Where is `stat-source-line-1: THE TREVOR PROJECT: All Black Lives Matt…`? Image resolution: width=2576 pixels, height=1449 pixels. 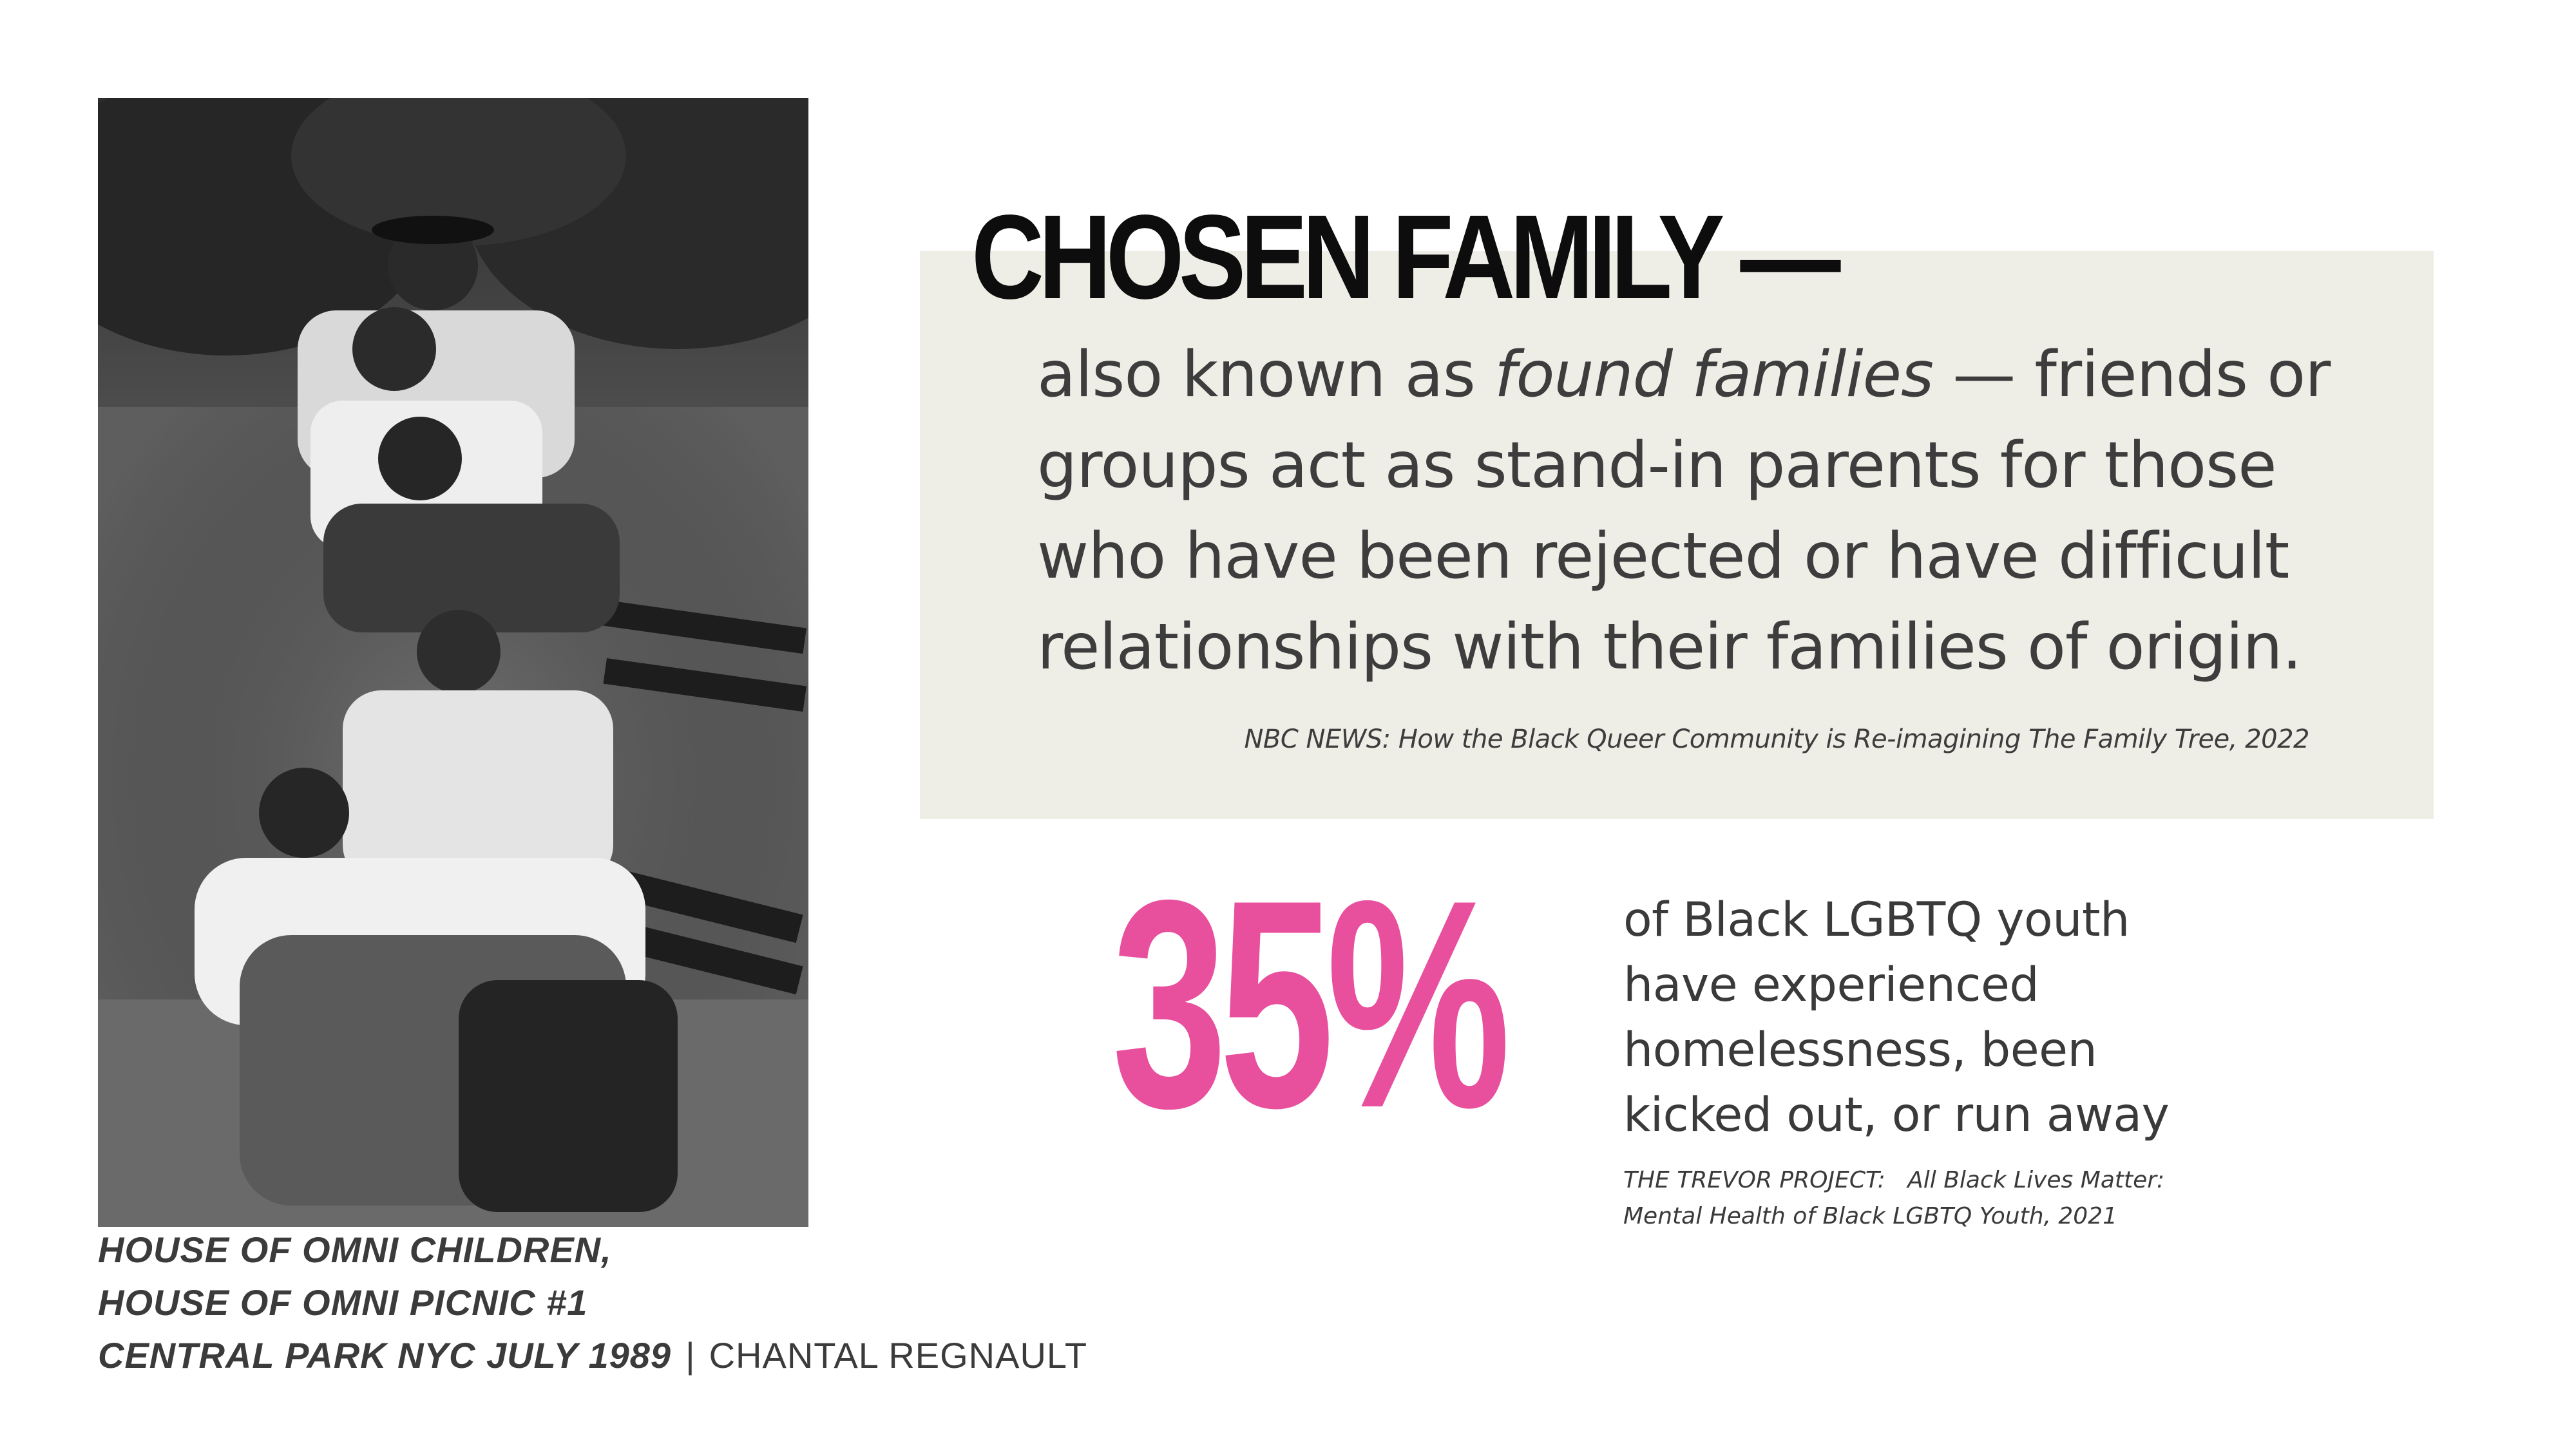 stat-source-line-1: THE TREVOR PROJECT: All Black Lives Matt… is located at coordinates (1894, 1180).